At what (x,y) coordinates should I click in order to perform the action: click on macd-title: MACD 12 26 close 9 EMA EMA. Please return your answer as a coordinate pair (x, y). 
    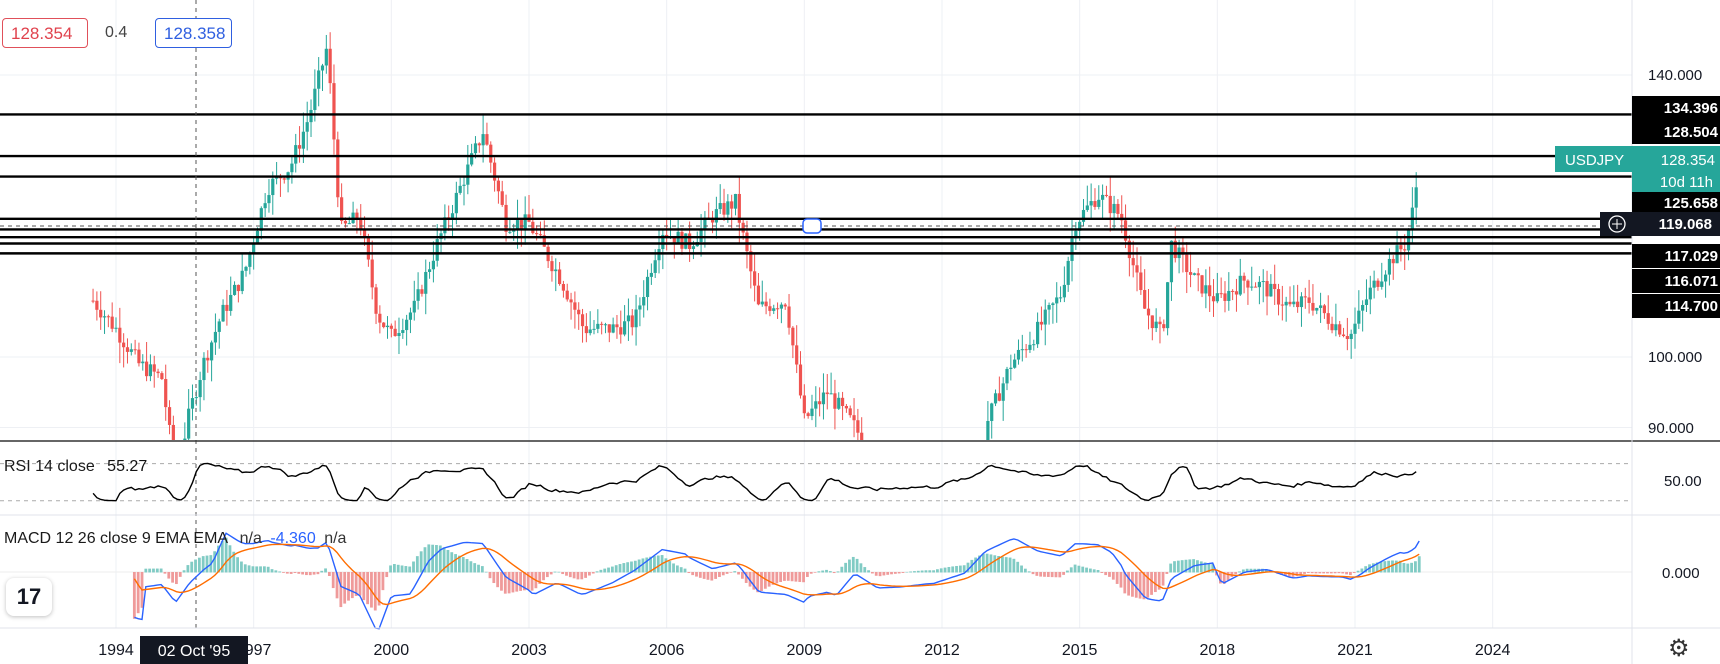
    Looking at the image, I should click on (116, 538).